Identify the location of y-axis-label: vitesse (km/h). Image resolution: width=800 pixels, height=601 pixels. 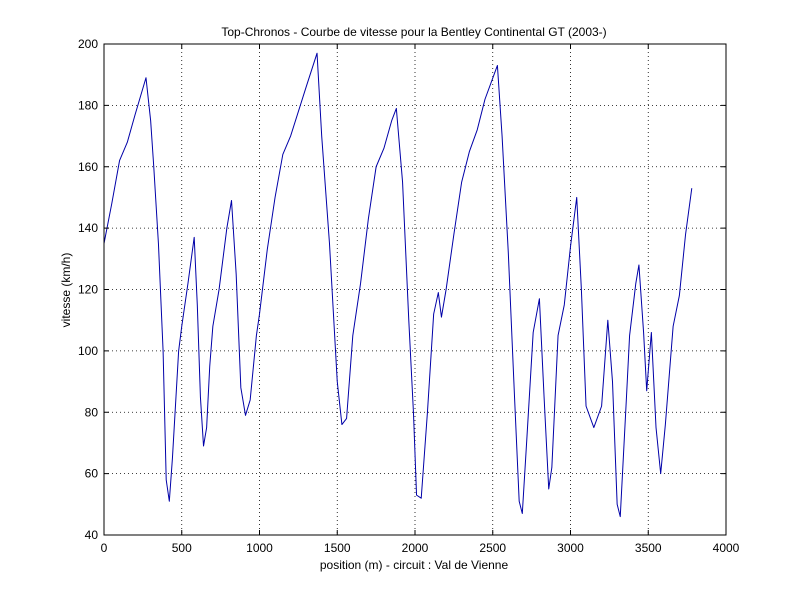
(66, 290).